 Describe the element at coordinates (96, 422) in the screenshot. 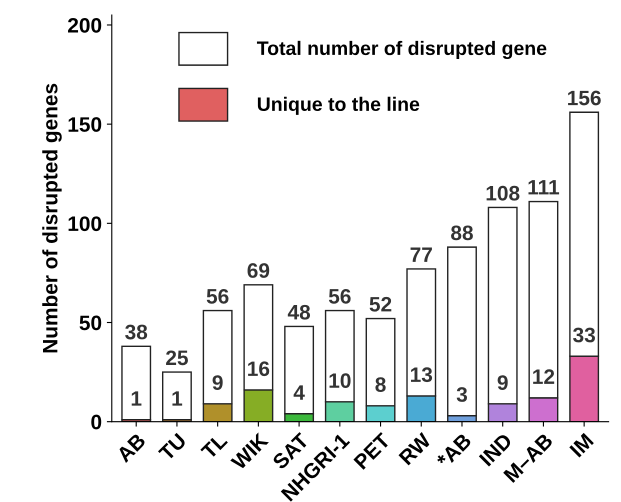

I see `y-tick-label: 0` at that location.